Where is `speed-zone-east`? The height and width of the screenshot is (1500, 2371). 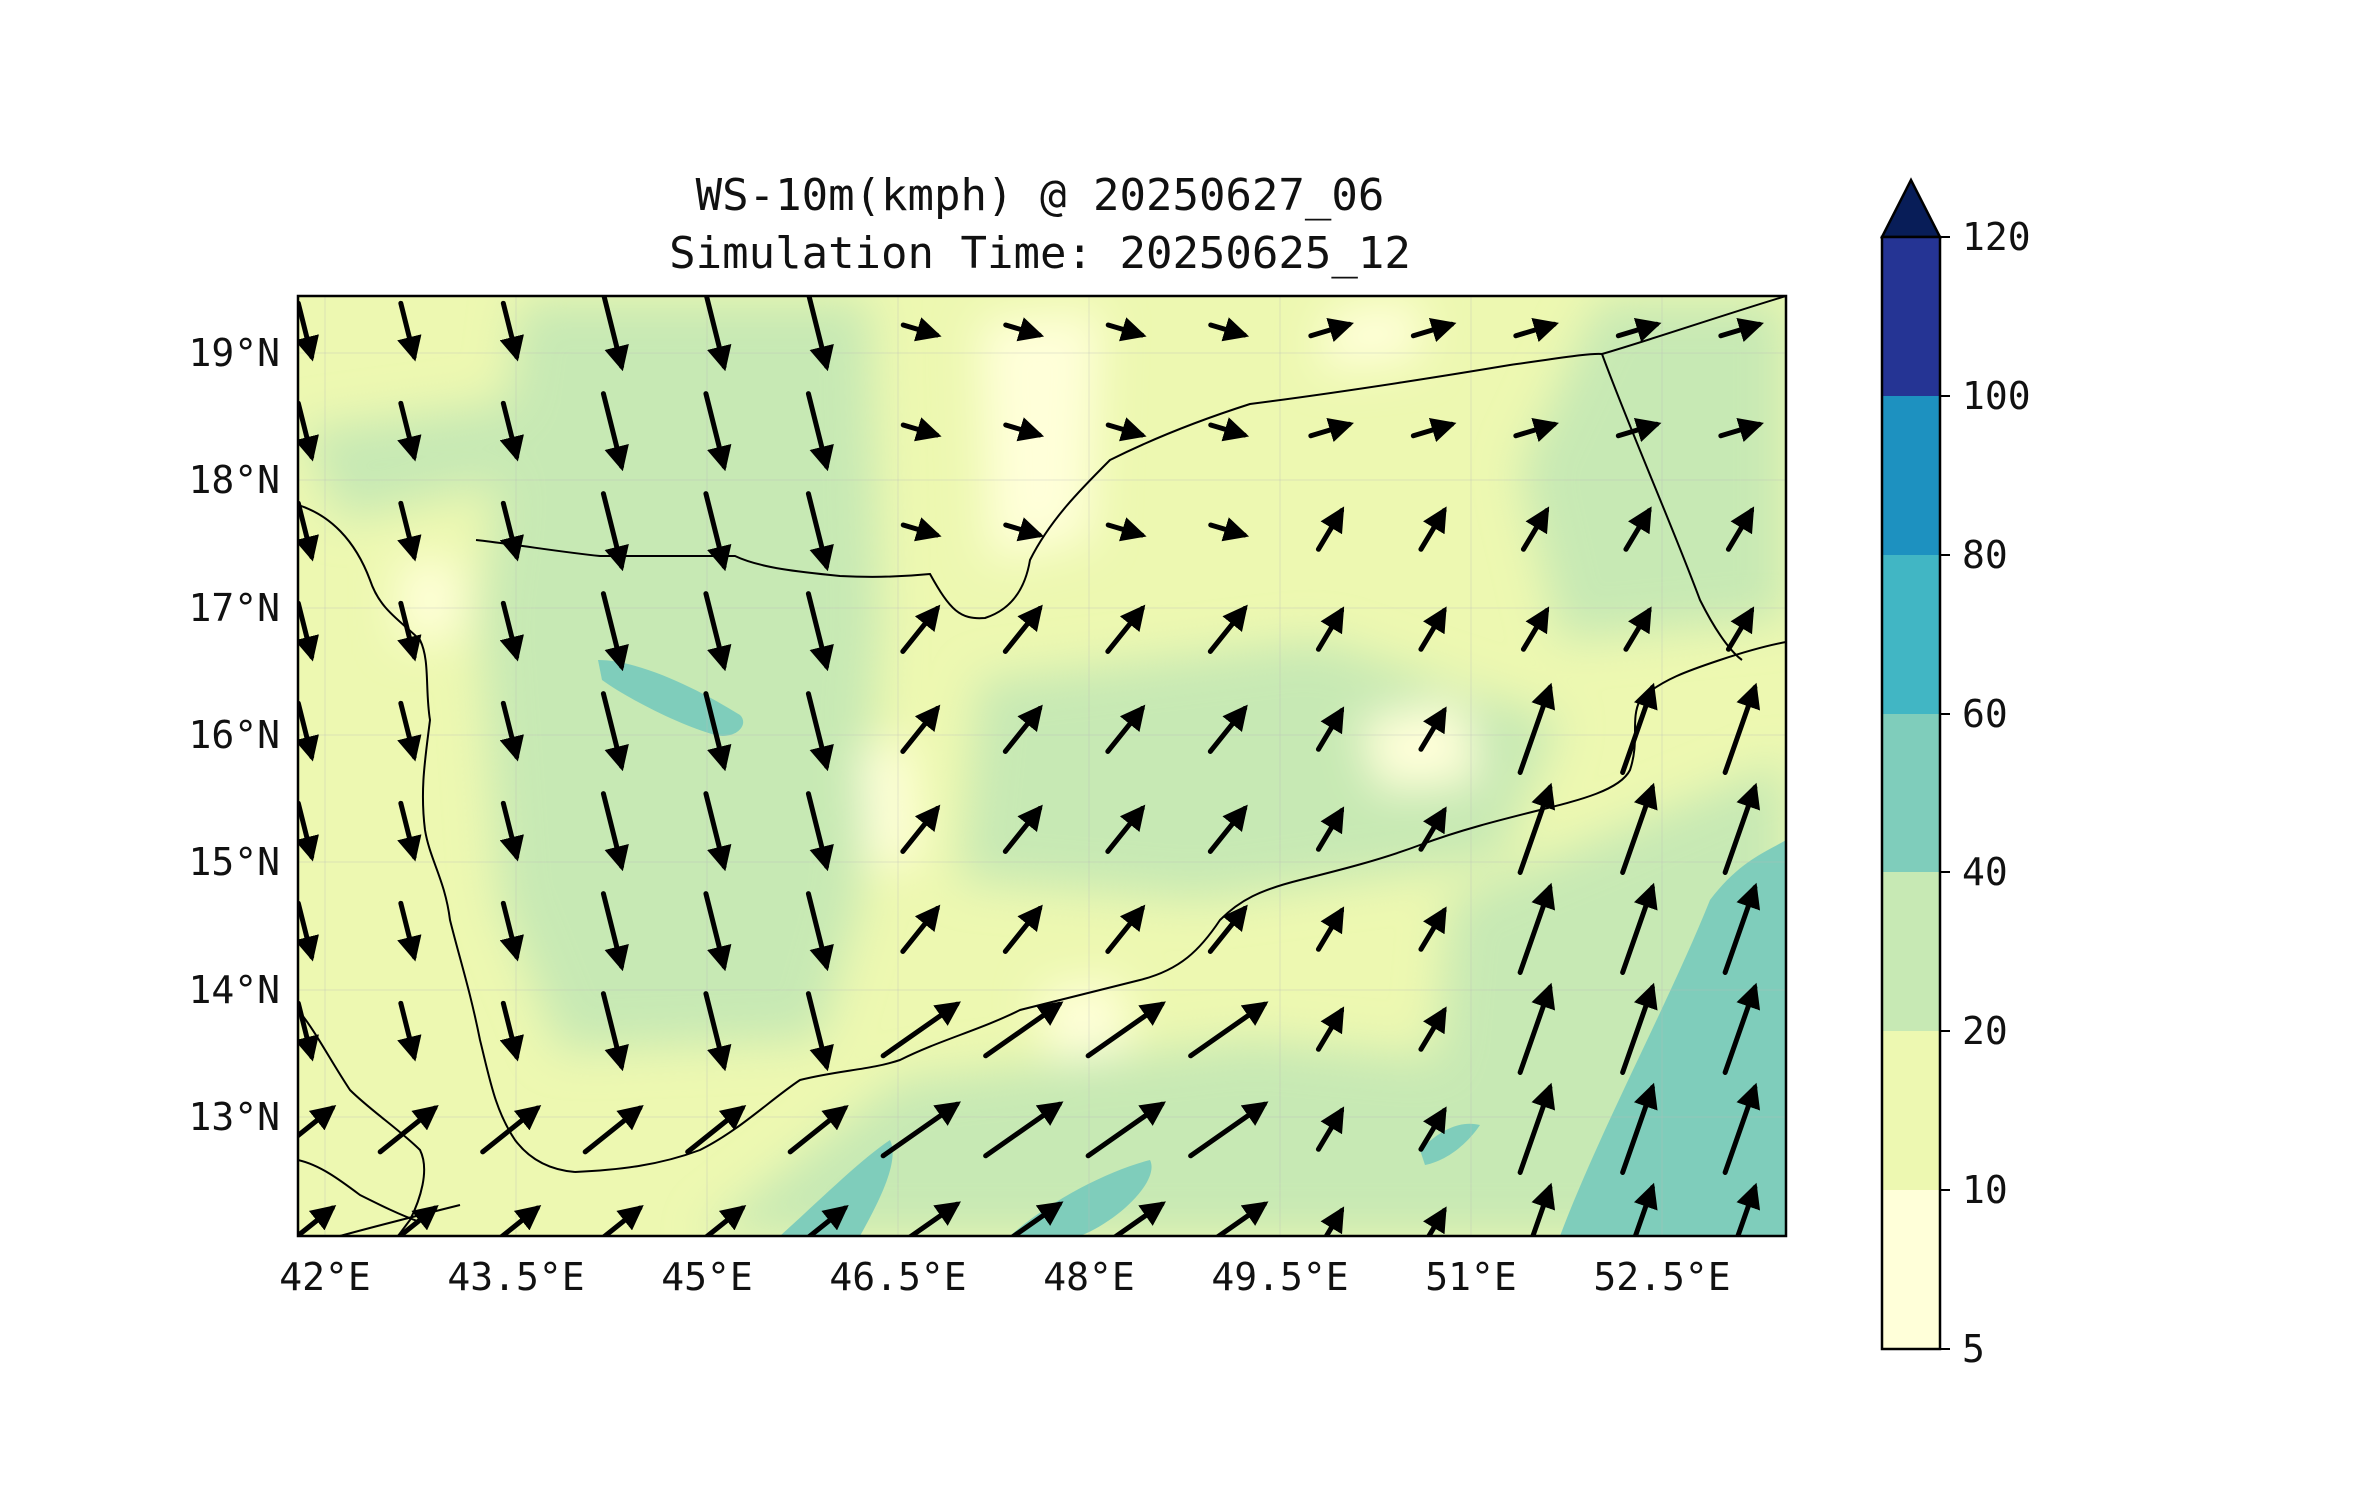 speed-zone-east is located at coordinates (1653, 470).